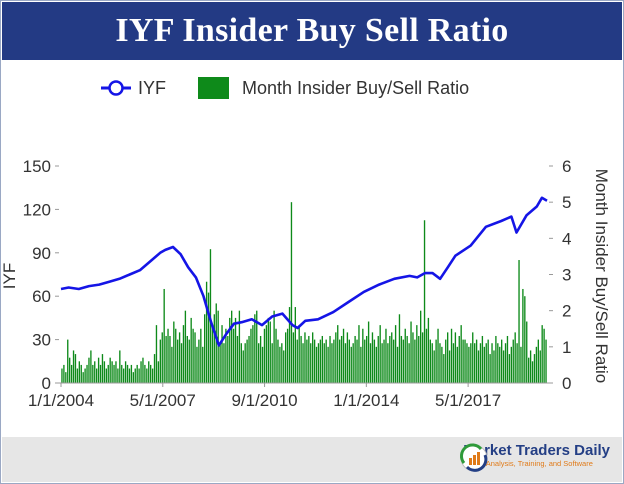  Describe the element at coordinates (41, 275) in the screenshot. I see `y-axis-left-ticks: 0 30 60 90 120 150` at that location.